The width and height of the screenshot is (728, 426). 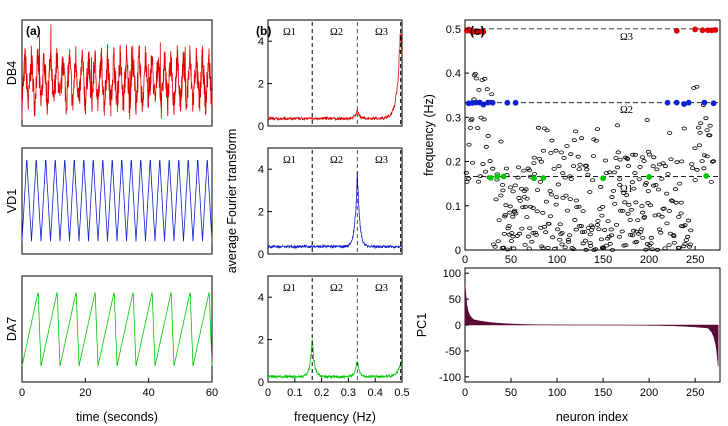 I want to click on tick-label: 50, so click(x=511, y=393).